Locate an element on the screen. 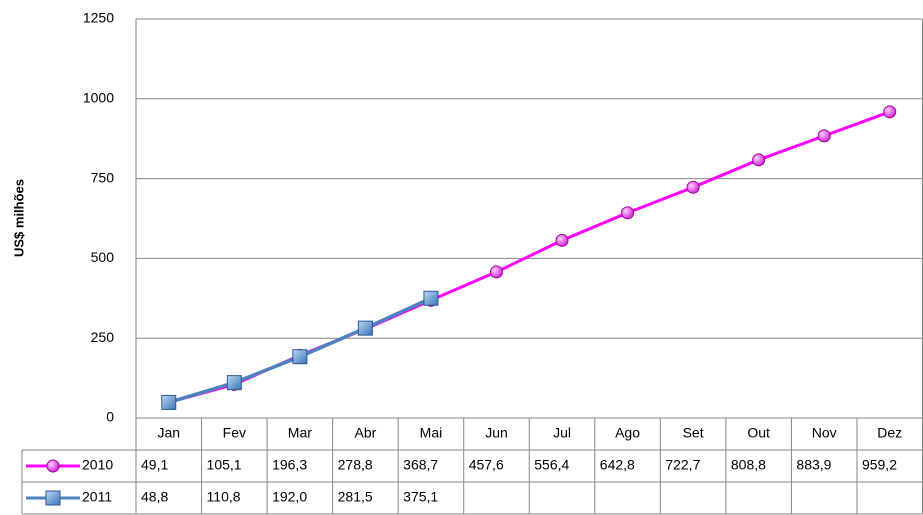 This screenshot has width=923, height=515. data-label: 556,4 is located at coordinates (551, 465).